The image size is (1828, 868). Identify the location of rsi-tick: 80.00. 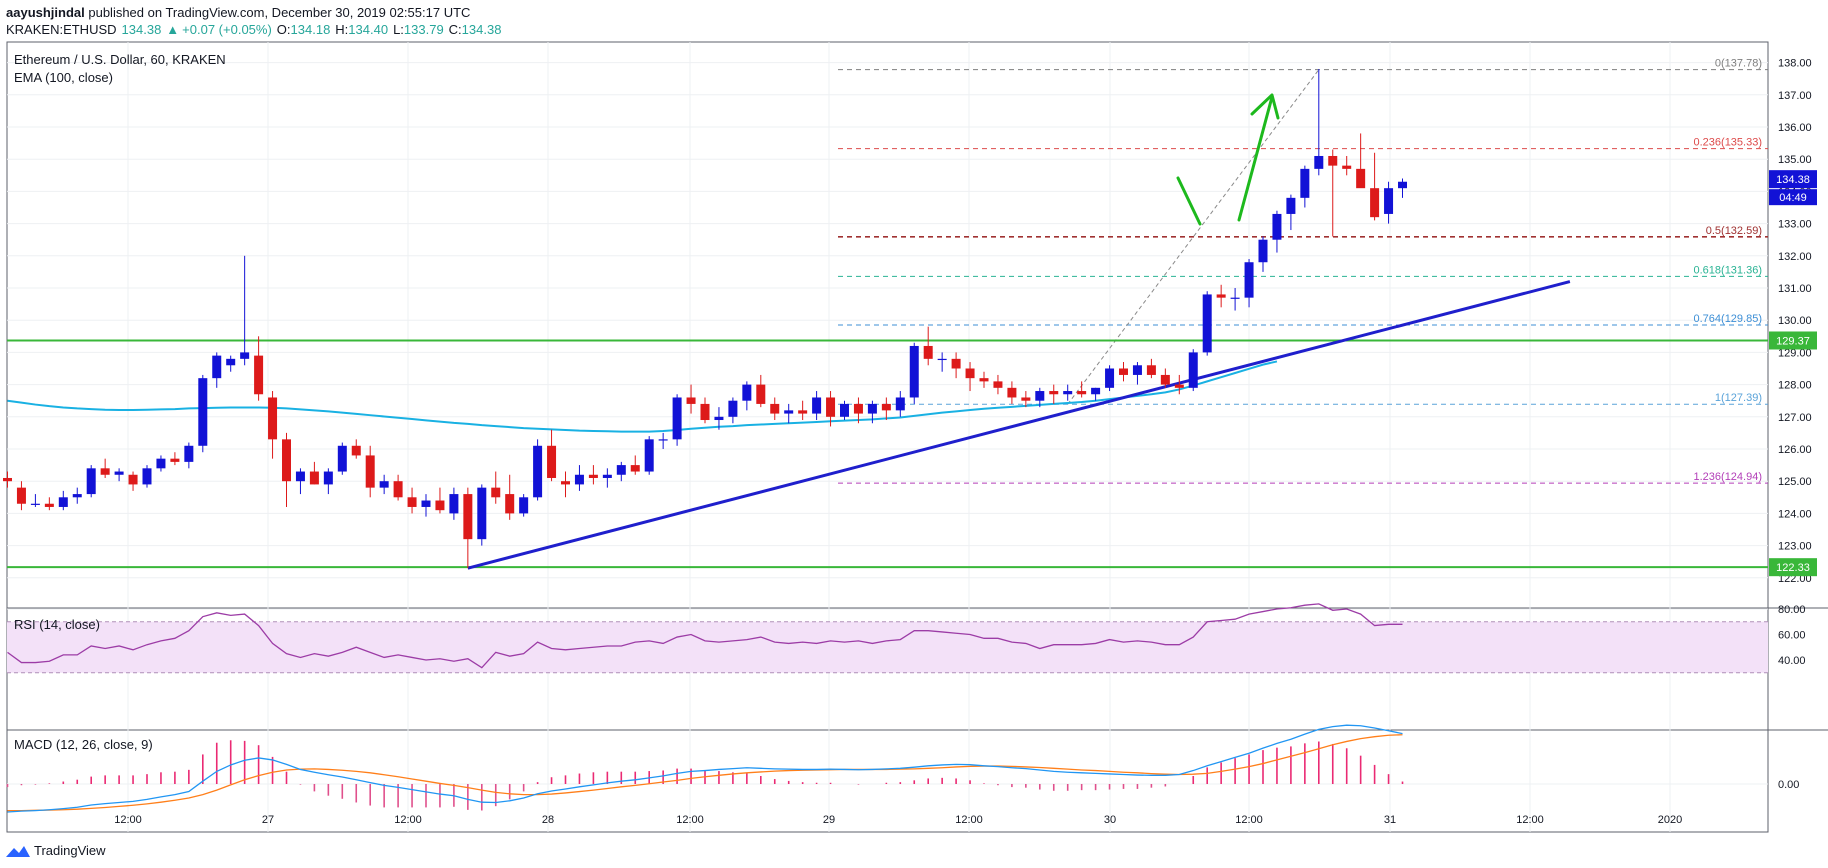
(1792, 610).